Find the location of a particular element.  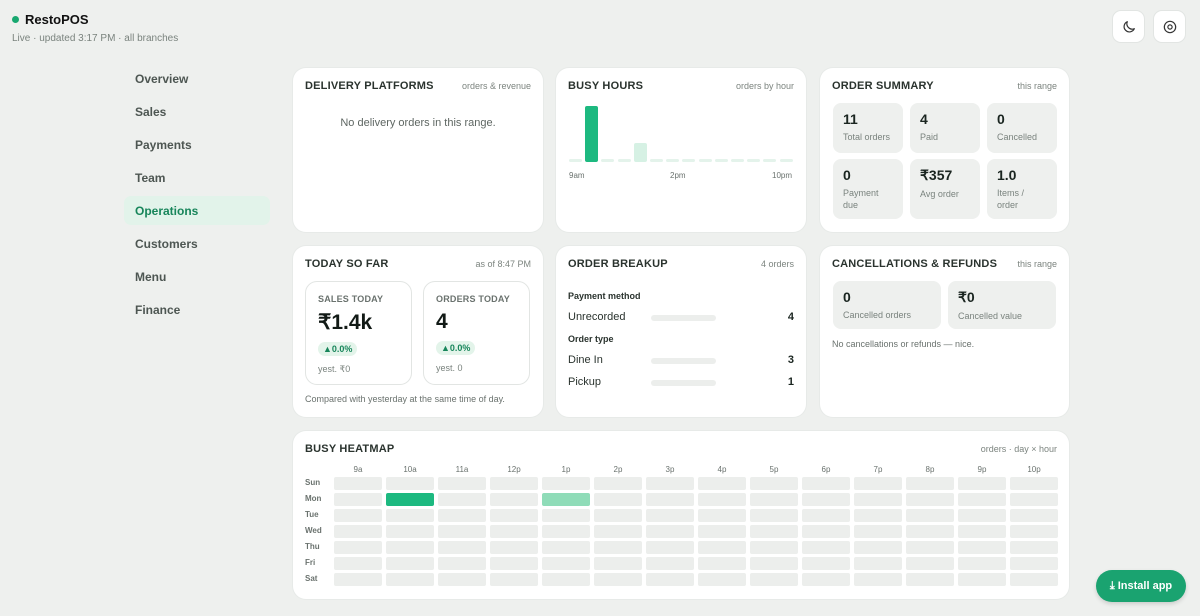

stat-value: ₹1.4k is located at coordinates (345, 322).